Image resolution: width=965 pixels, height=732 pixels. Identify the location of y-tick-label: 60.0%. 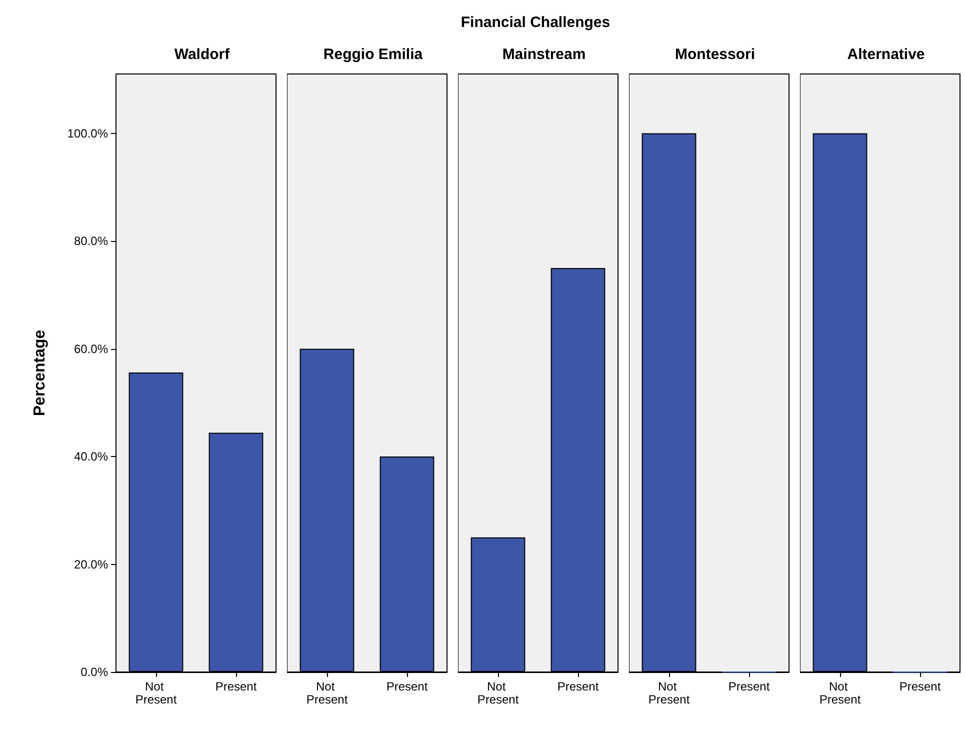
(91, 349).